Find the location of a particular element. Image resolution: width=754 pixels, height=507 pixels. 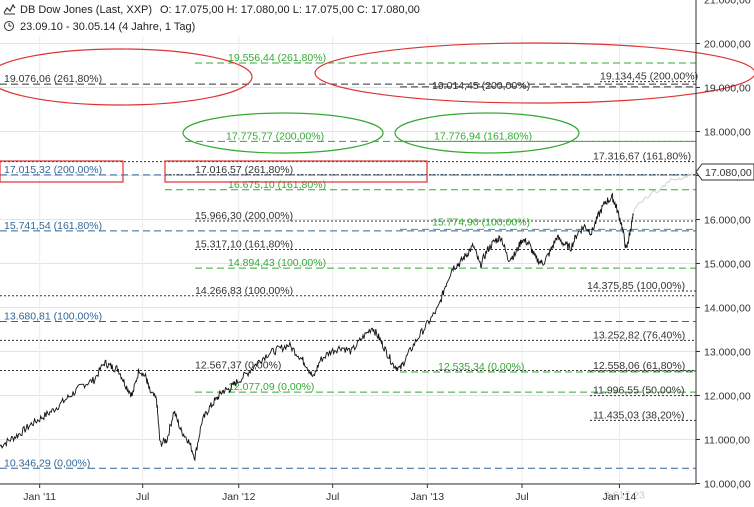

fib-level-label: 11.996,55 (50,00%) is located at coordinates (638, 391).